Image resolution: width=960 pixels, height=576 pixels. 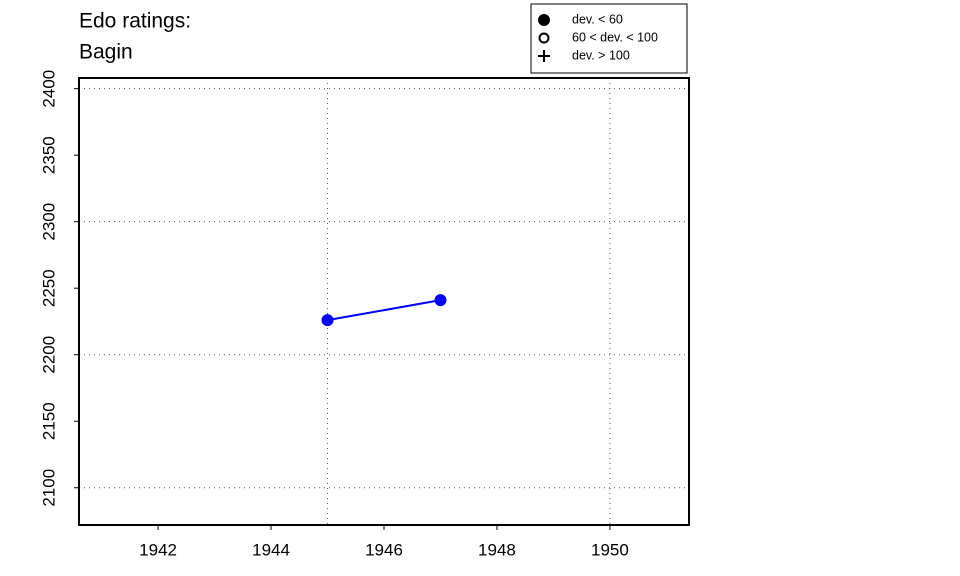 What do you see at coordinates (48, 222) in the screenshot?
I see `y-tick-label: 2300` at bounding box center [48, 222].